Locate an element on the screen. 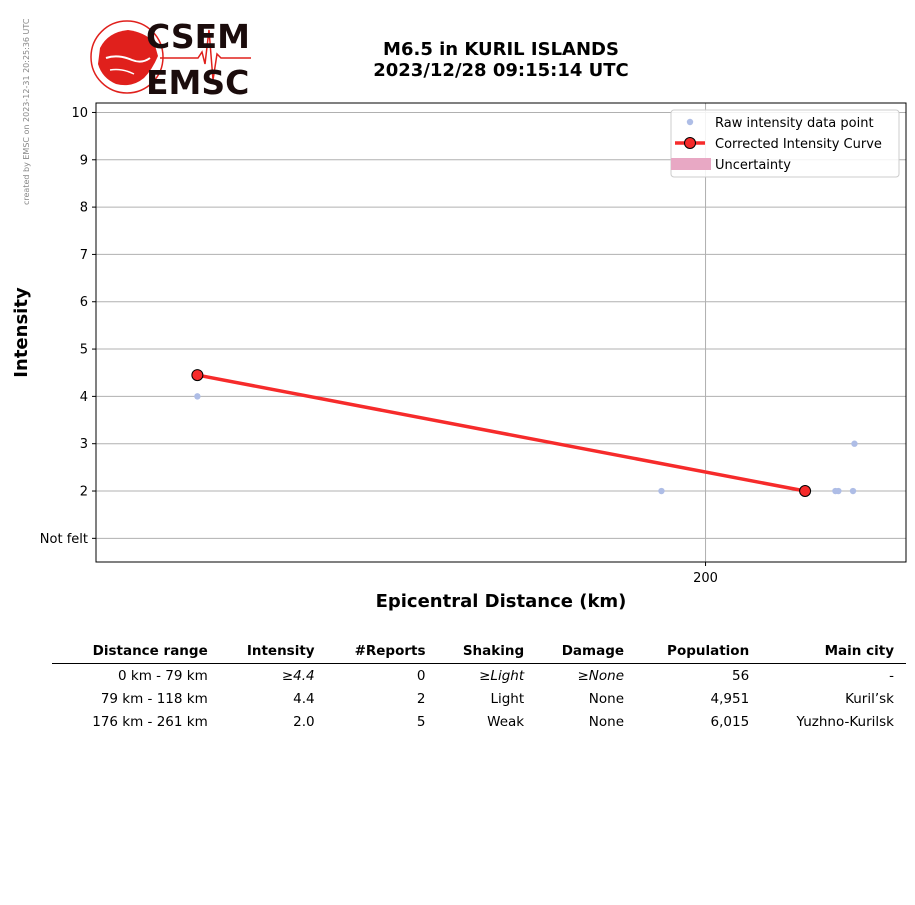  table-cell-intensity: ≥4.4 is located at coordinates (298, 676).